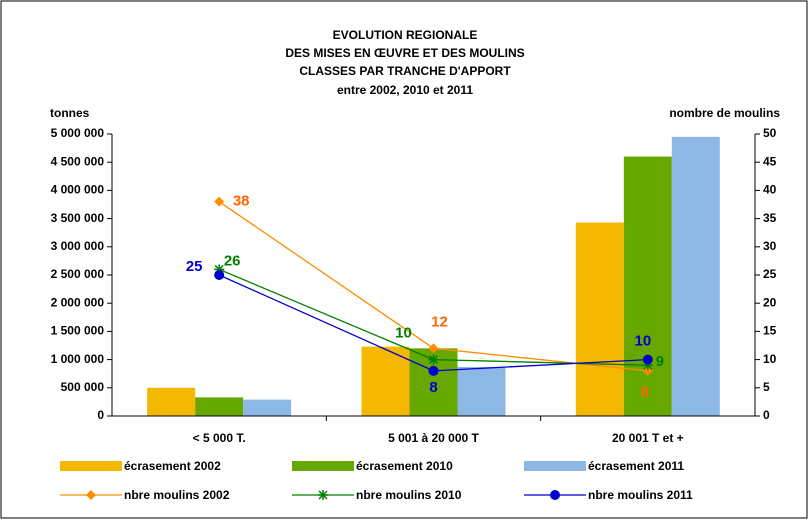 This screenshot has height=520, width=809. What do you see at coordinates (232, 260) in the screenshot?
I see `data-label: 26` at bounding box center [232, 260].